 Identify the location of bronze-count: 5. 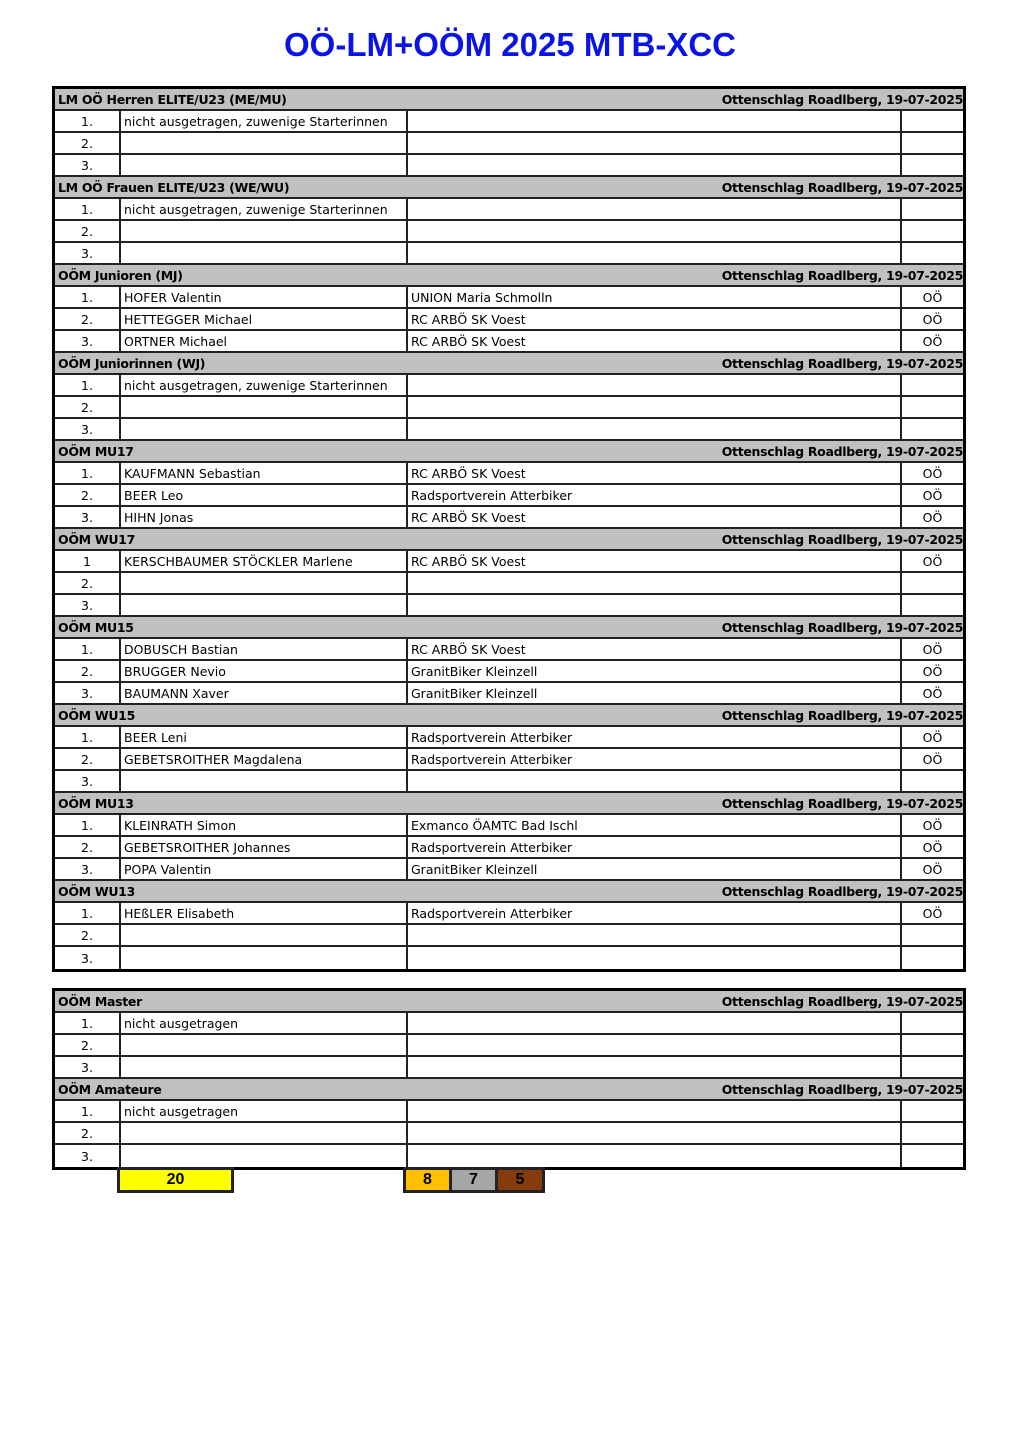
(520, 1180).